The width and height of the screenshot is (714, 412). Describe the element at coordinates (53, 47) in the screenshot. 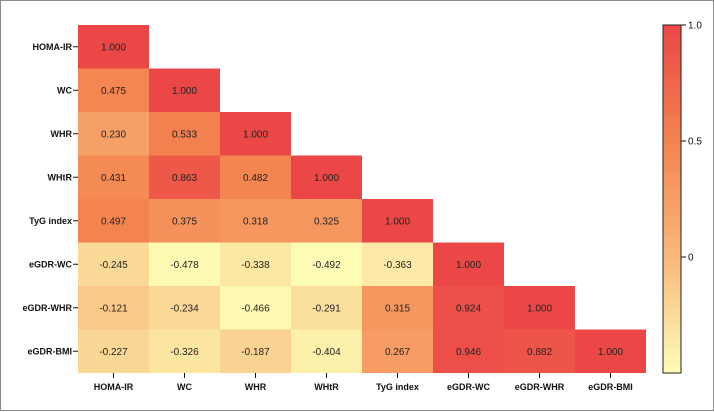

I see `row-label: HOMA-IR` at that location.